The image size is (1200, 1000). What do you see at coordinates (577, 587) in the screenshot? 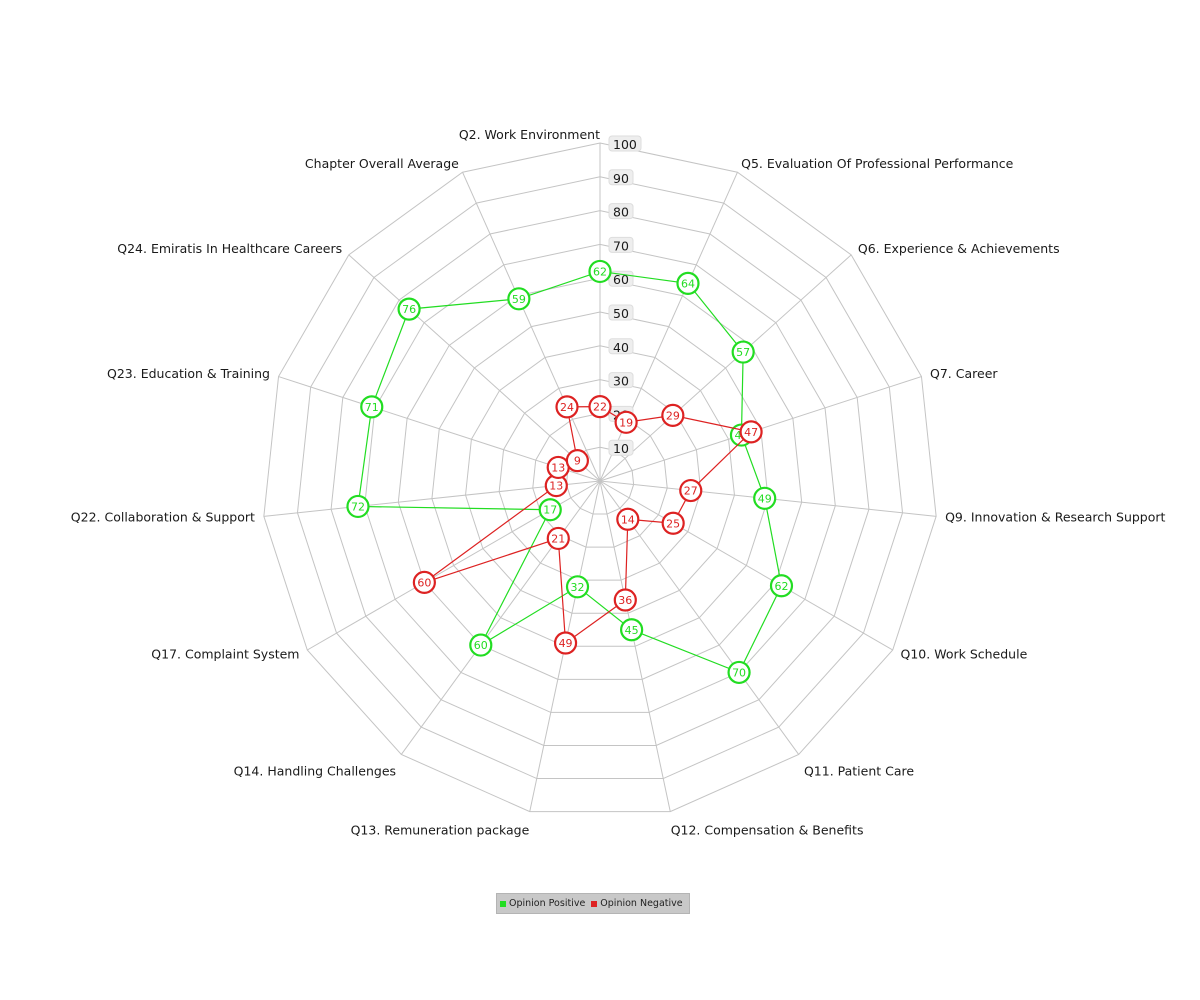
I see `data-point: 32` at bounding box center [577, 587].